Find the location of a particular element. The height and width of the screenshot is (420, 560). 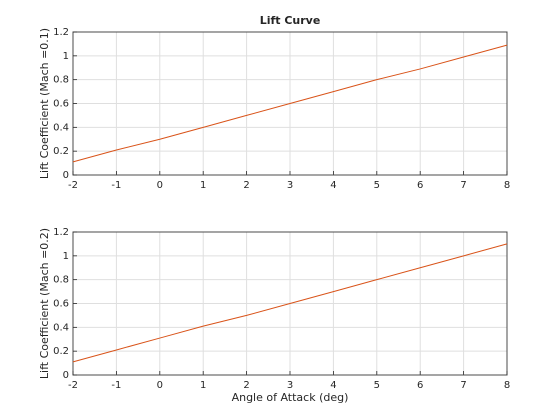

y-axis-label: Lift Coefficient (Mach =0.2) is located at coordinates (44, 303).